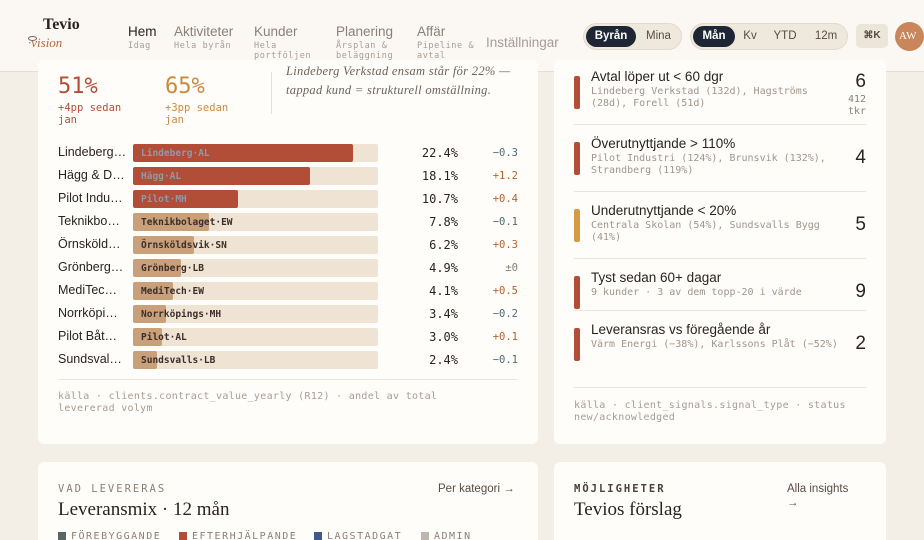 The height and width of the screenshot is (540, 924). What do you see at coordinates (255, 314) in the screenshot?
I see `share-bar-track: Norrköpings·MH` at bounding box center [255, 314].